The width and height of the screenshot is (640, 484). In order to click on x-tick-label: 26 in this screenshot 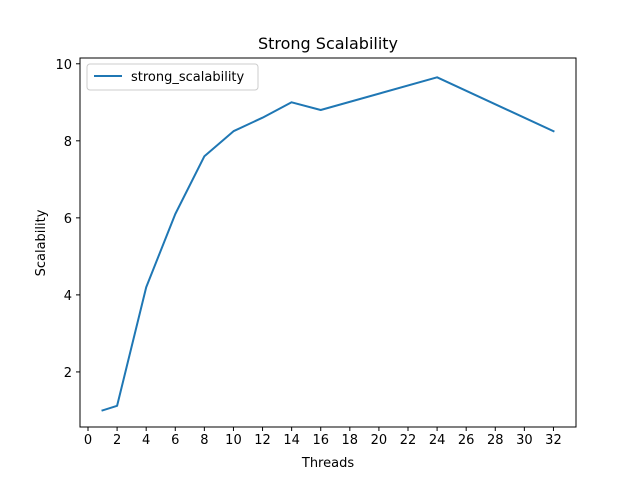, I will do `click(466, 440)`.